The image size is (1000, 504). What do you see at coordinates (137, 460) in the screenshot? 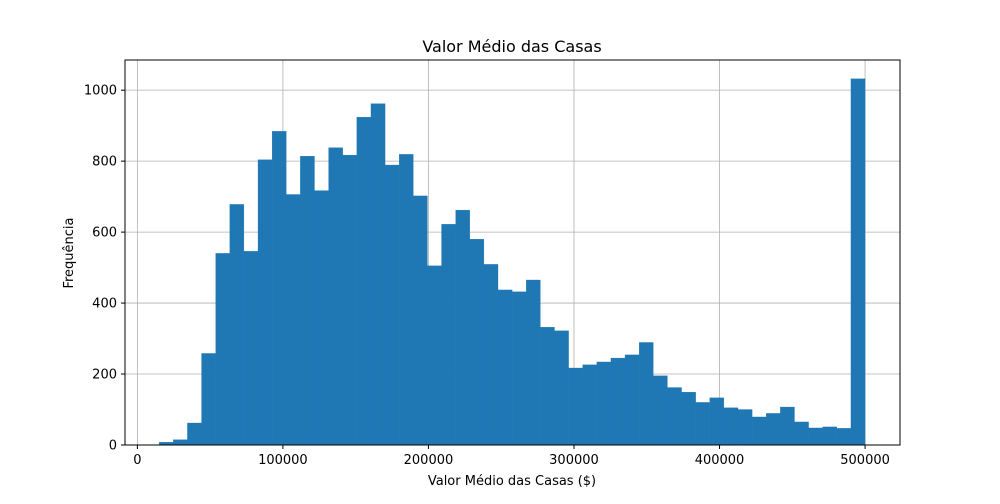
I see `x-tick-label: 0` at bounding box center [137, 460].